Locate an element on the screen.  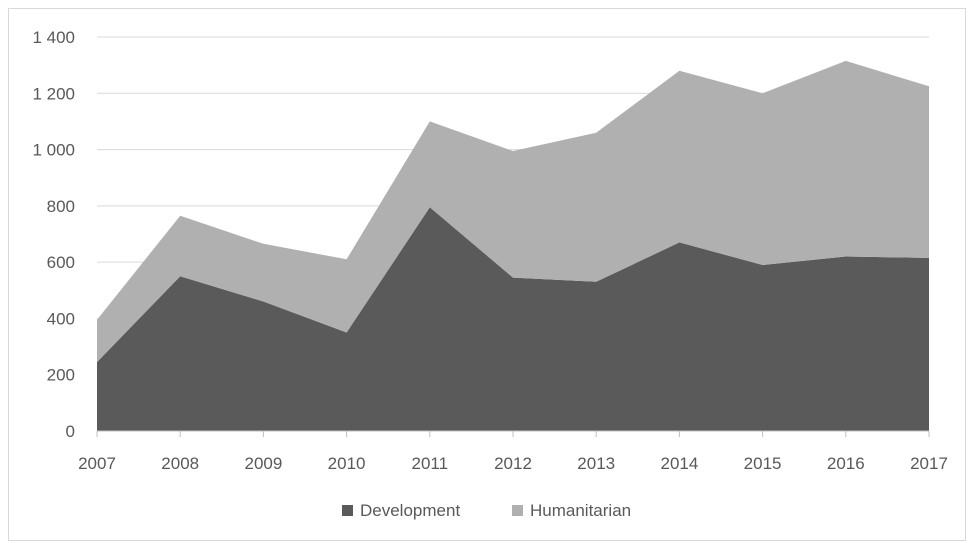
legend: Development Humanitarian is located at coordinates (486, 510).